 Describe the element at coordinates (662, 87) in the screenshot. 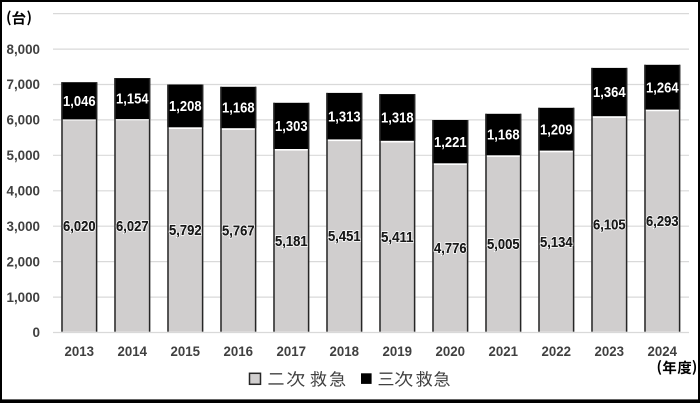

I see `svg-text: 1,264` at that location.